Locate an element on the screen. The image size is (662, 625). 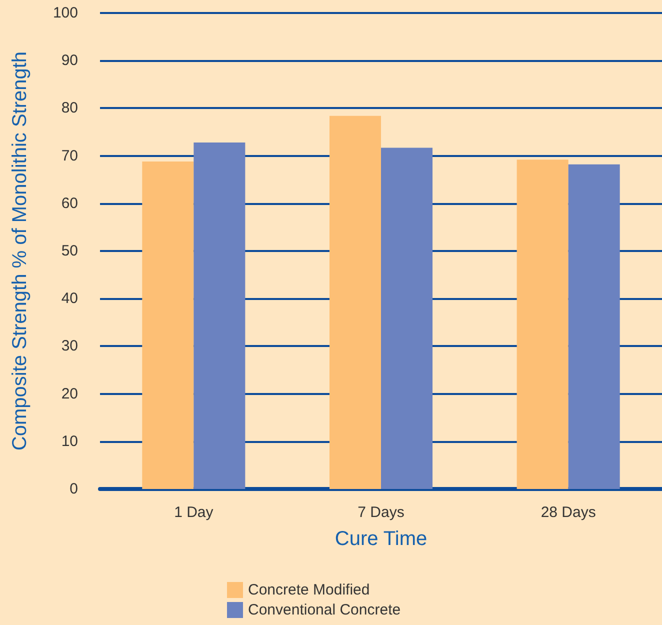
y-tick-label: 40 is located at coordinates (69, 299).